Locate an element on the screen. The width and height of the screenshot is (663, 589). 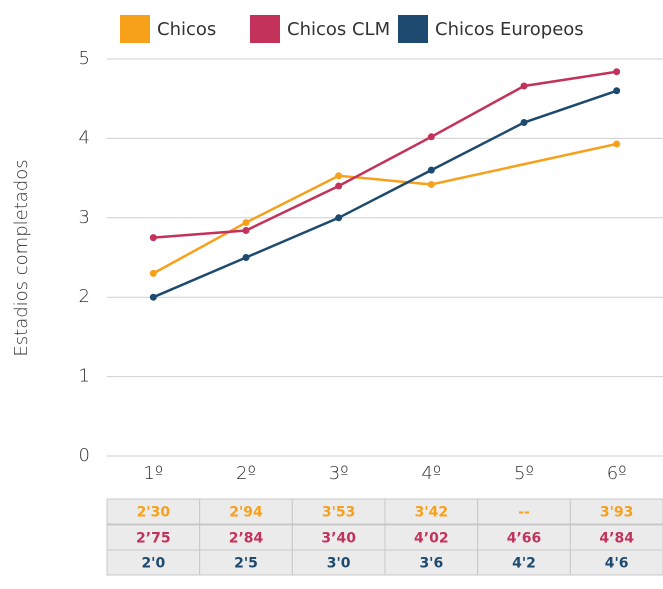
table-value: 2'0 is located at coordinates (153, 564).